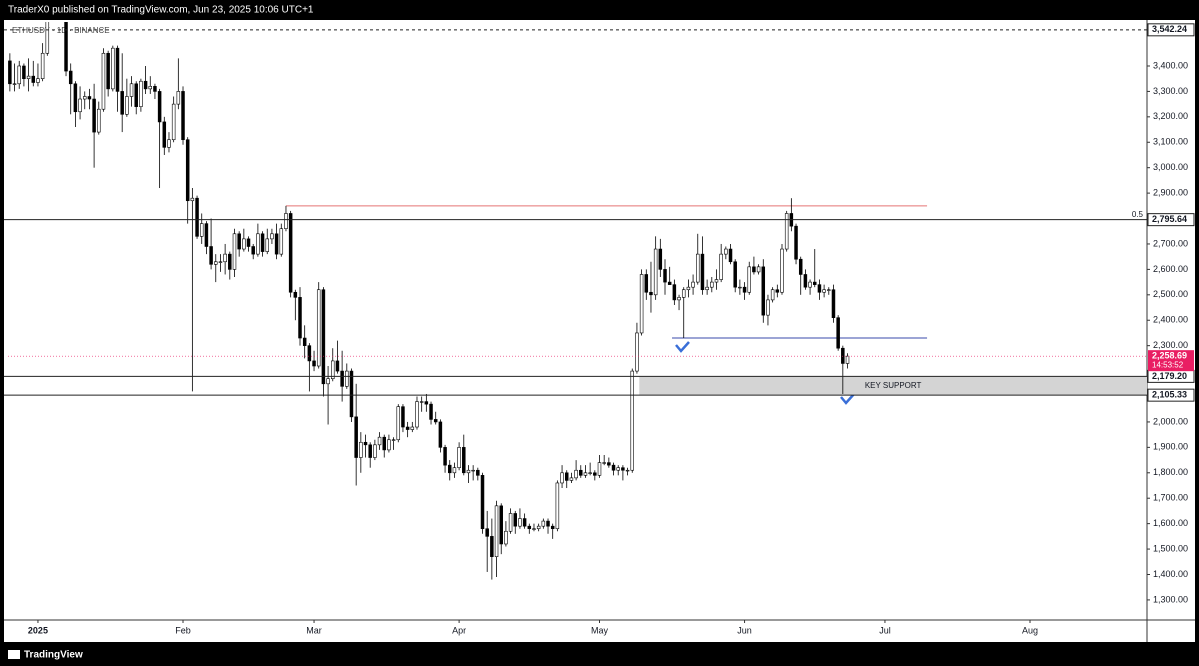  What do you see at coordinates (682, 347) in the screenshot?
I see `check-mark` at bounding box center [682, 347].